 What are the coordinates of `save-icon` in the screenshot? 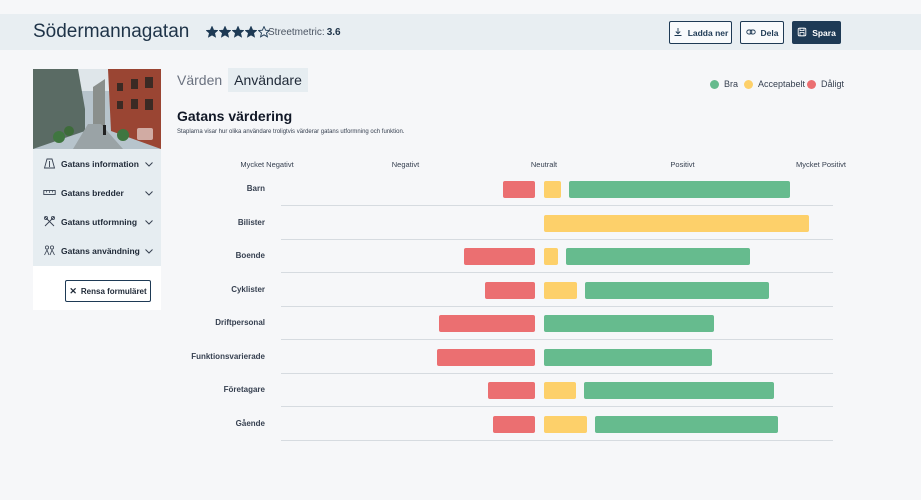 It's located at (802, 33).